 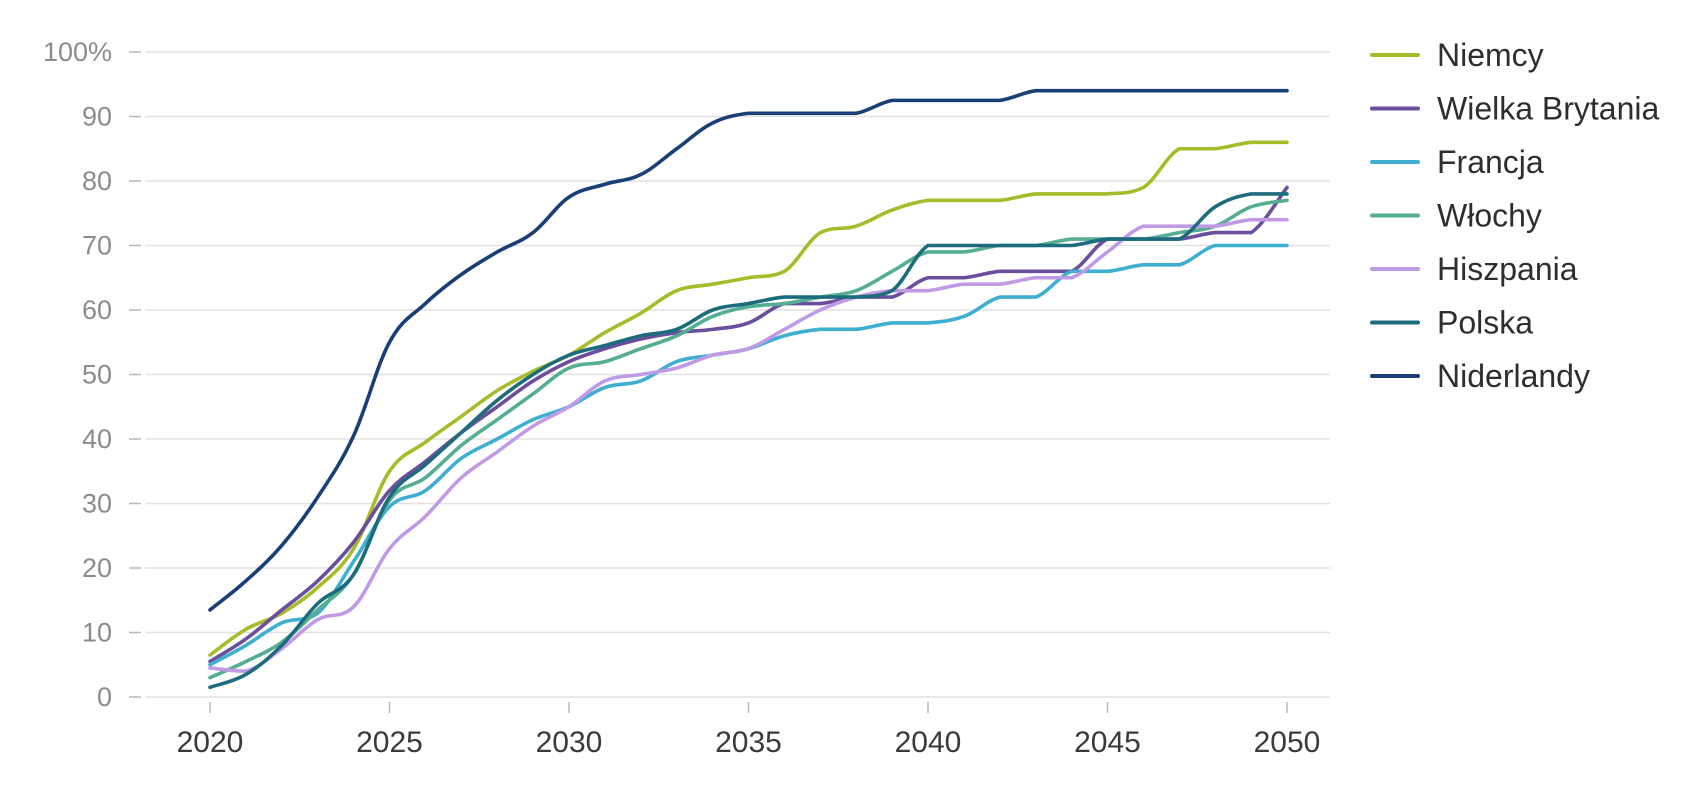 I want to click on legend-label: Włochy, so click(x=1489, y=216).